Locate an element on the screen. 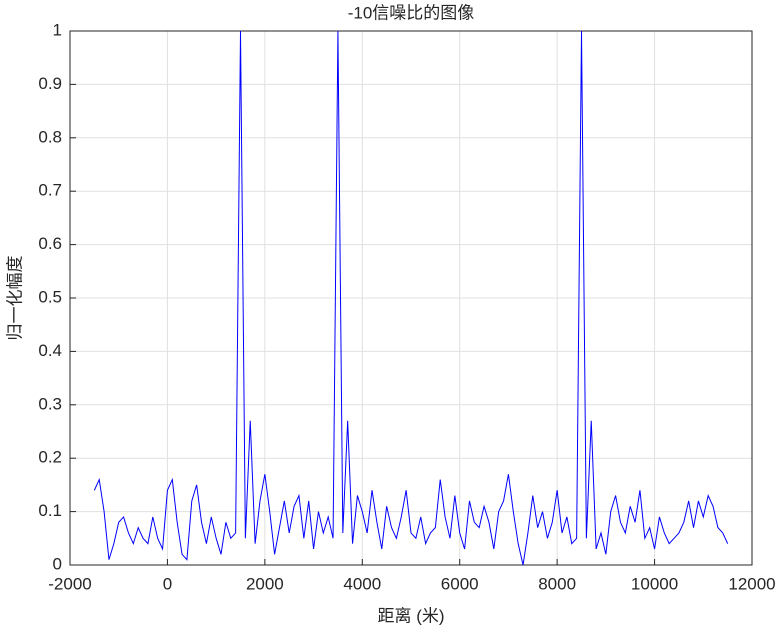  y-tick-label: 0.2 is located at coordinates (50, 457).